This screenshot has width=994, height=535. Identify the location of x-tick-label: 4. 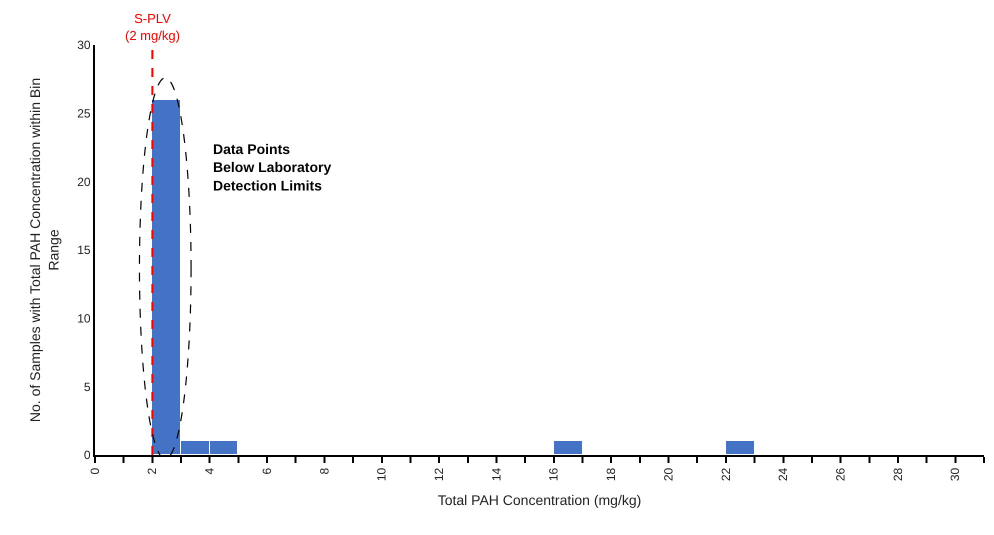
(209, 470).